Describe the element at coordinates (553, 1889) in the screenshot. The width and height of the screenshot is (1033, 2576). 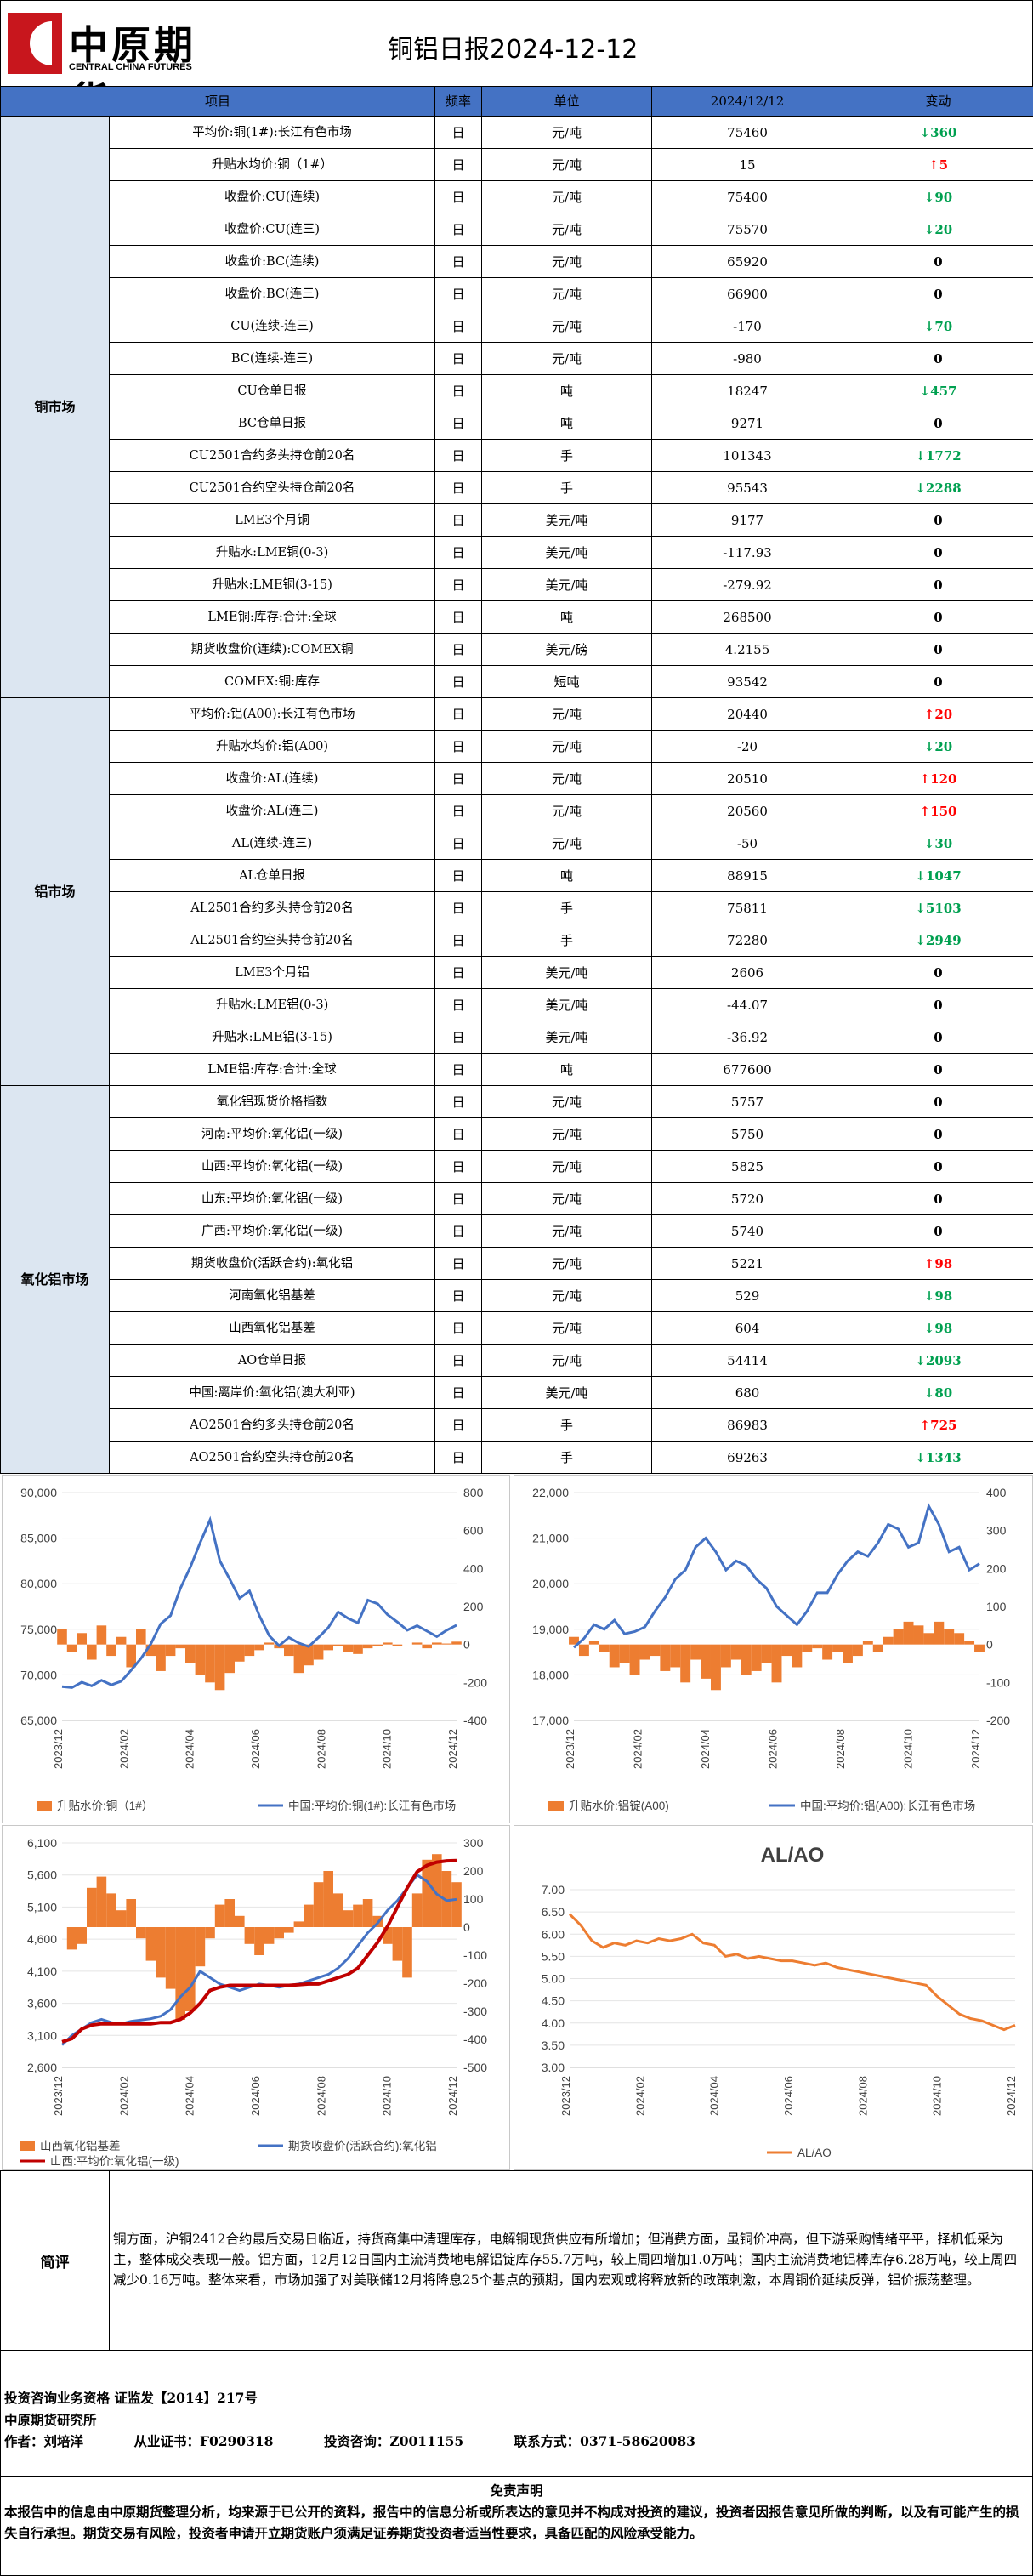
I see `y-tick-label: 7.00` at that location.